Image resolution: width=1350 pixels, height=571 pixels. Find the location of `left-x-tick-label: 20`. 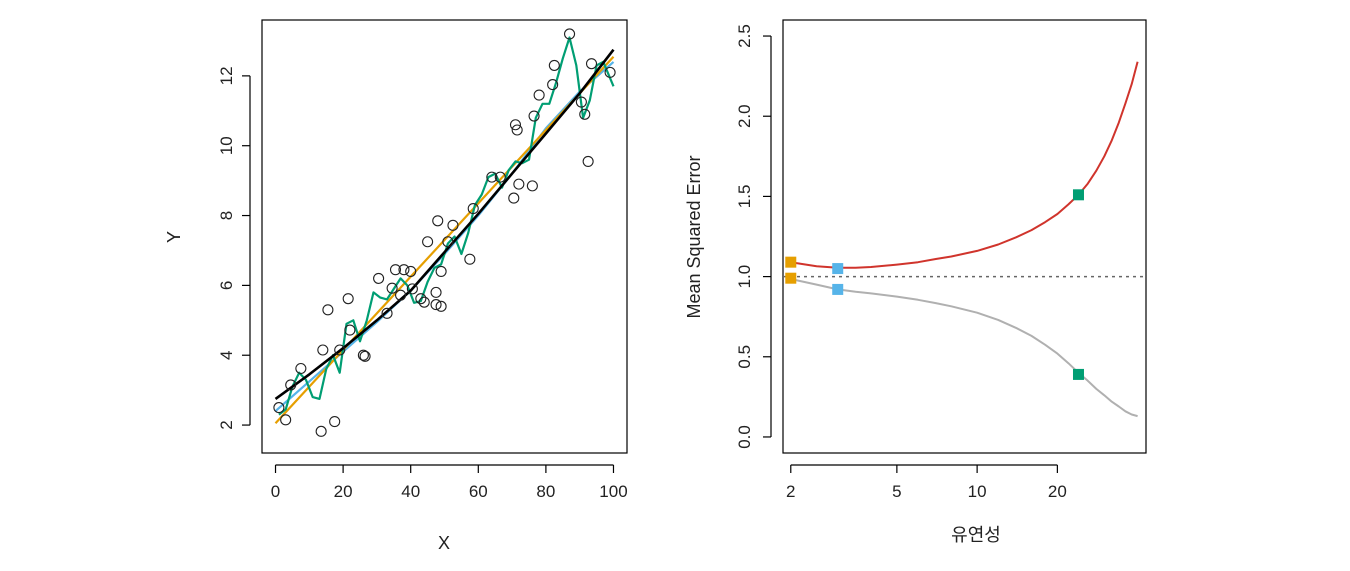

left-x-tick-label: 20 is located at coordinates (343, 491).